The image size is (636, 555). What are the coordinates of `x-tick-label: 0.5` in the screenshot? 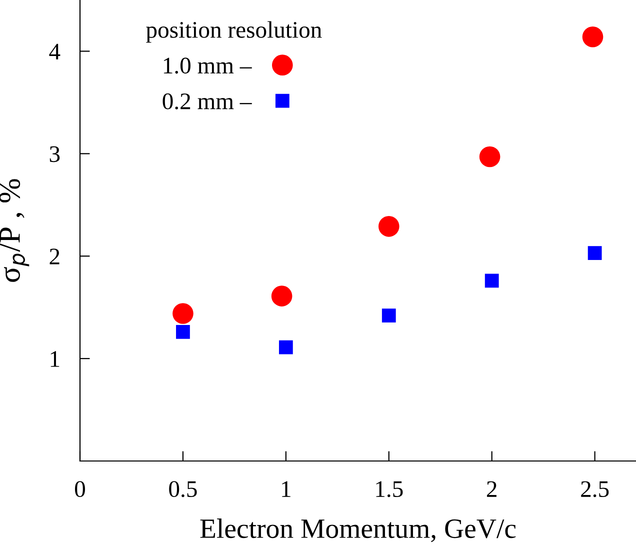 It's located at (183, 489).